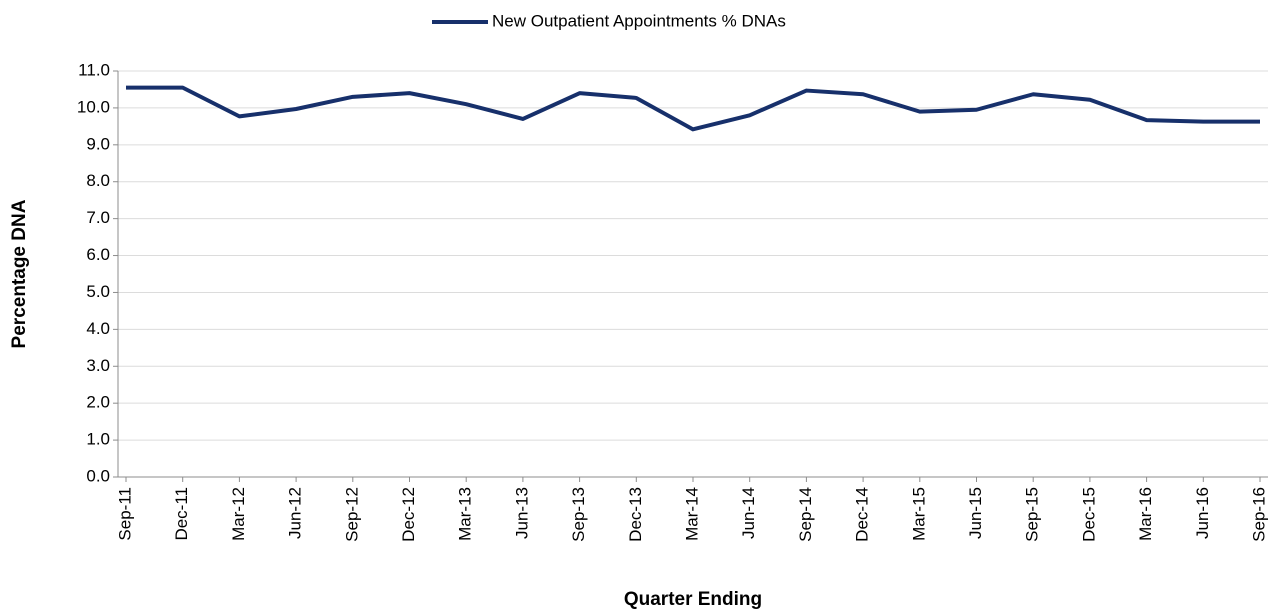 The height and width of the screenshot is (612, 1275). Describe the element at coordinates (98, 291) in the screenshot. I see `y-tick-label: 5.0` at that location.